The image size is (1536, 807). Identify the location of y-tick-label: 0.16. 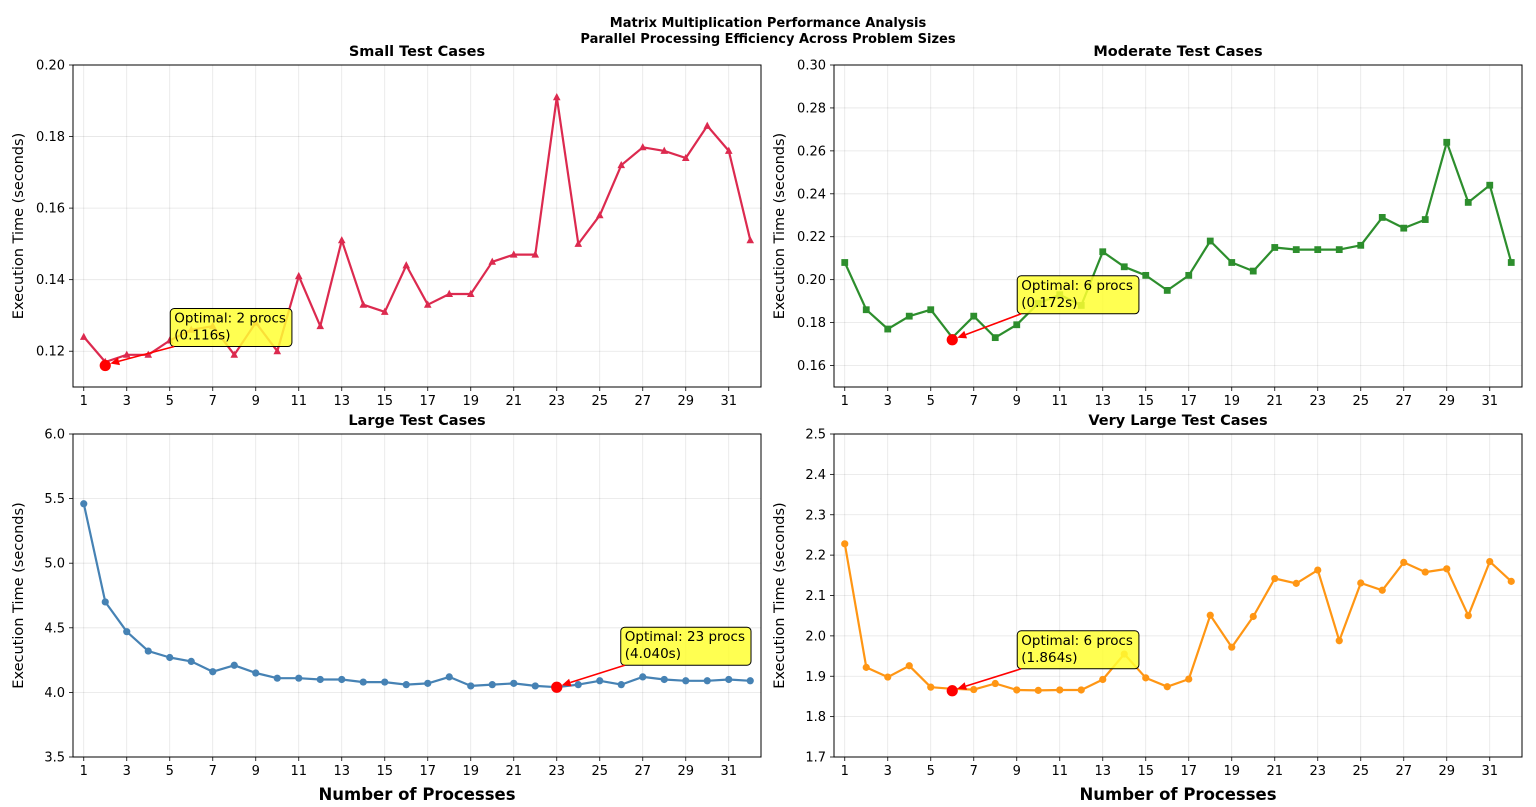
(811, 366).